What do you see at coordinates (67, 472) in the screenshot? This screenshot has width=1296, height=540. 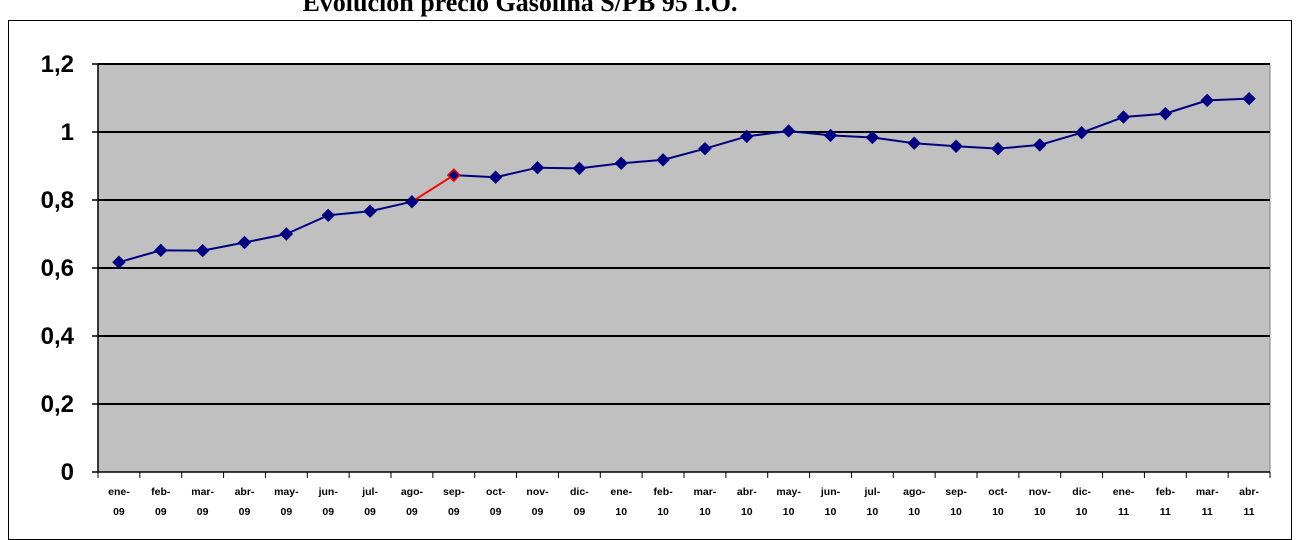 I see `y-tick-label: 0` at bounding box center [67, 472].